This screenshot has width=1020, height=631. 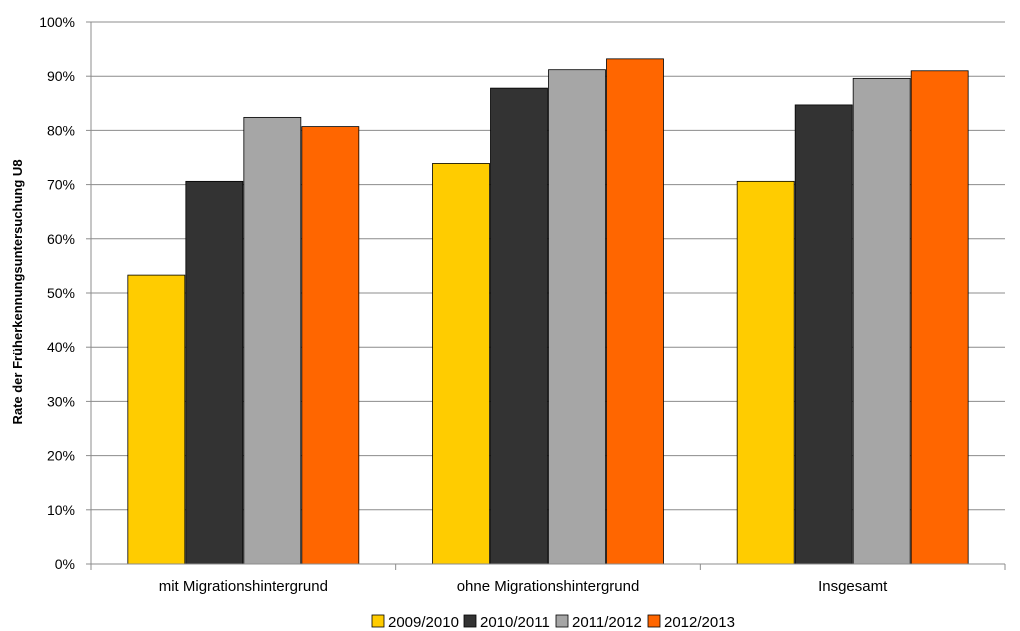 I want to click on x-category-label: Insgesamt, so click(x=853, y=586).